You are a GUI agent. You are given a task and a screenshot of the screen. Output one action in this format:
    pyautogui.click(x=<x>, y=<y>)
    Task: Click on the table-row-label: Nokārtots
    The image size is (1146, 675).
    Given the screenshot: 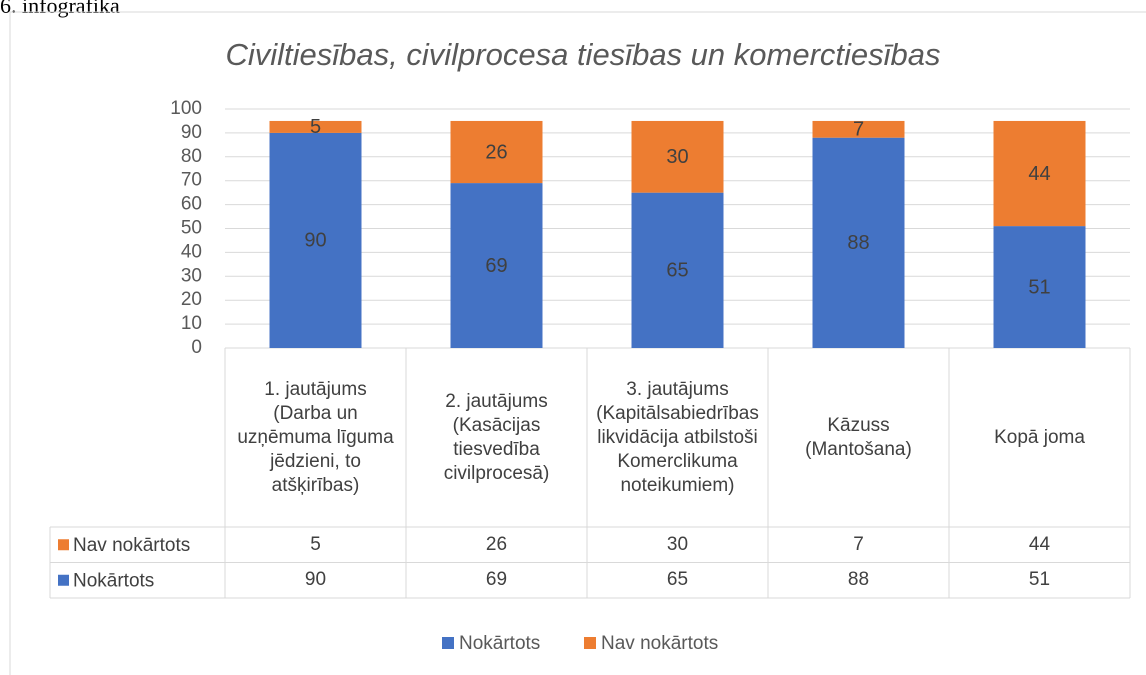 What is the action you would take?
    pyautogui.click(x=113, y=580)
    